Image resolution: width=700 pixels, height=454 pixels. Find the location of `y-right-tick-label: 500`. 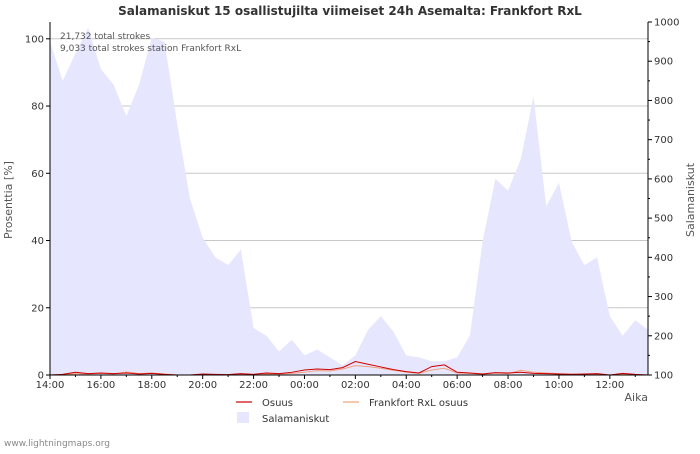

y-right-tick-label: 500 is located at coordinates (663, 219).